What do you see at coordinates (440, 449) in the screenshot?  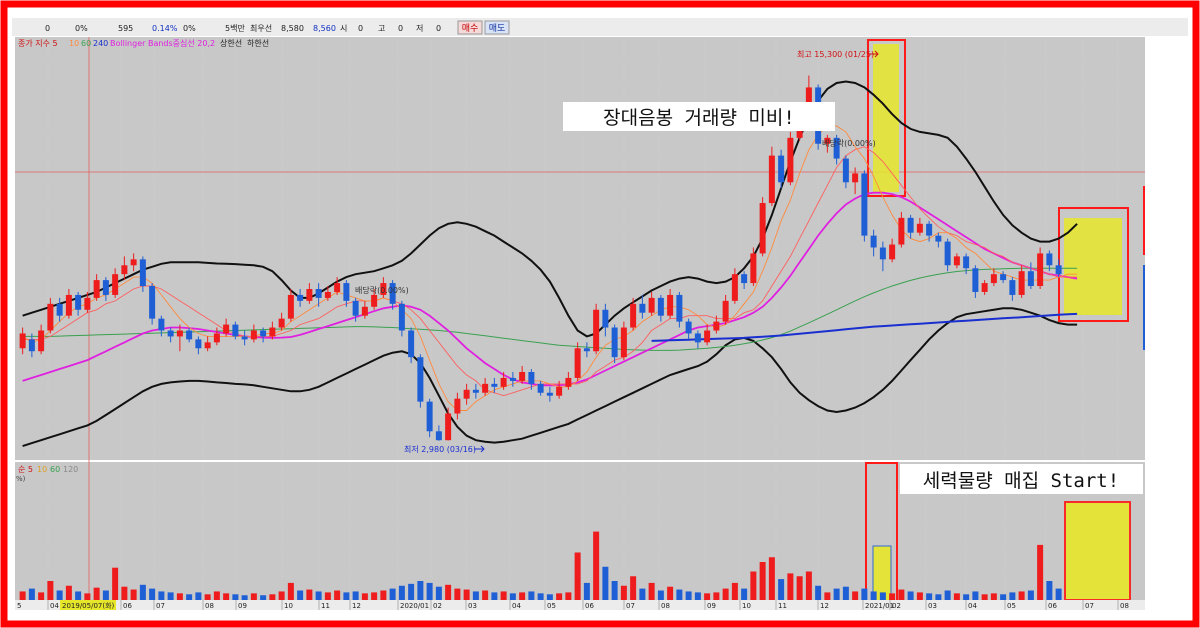 I see `low-annotation: 최저 2,980 (03/16)` at bounding box center [440, 449].